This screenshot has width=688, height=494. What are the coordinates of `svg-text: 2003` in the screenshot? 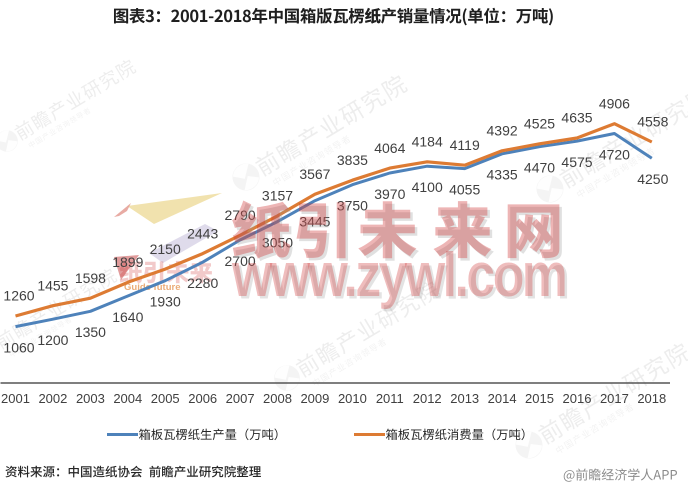 It's located at (90, 398).